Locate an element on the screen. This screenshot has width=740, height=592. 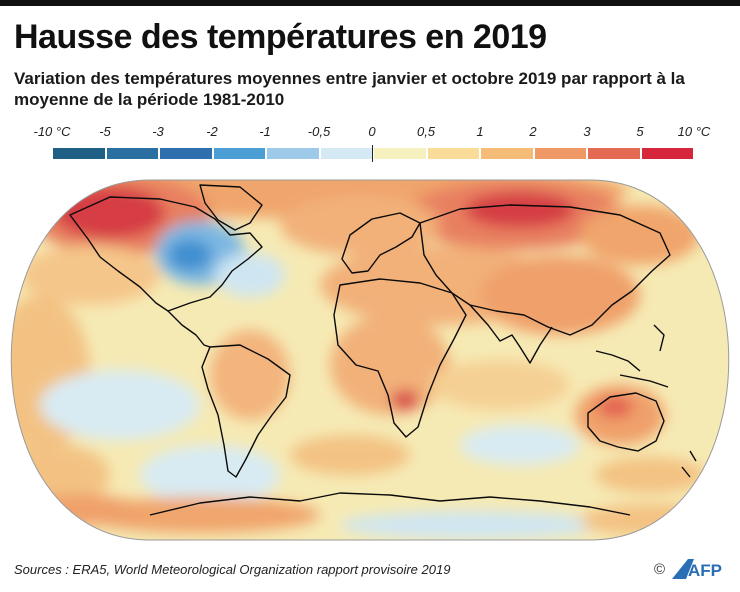
legend-label: 5 is located at coordinates (640, 131).